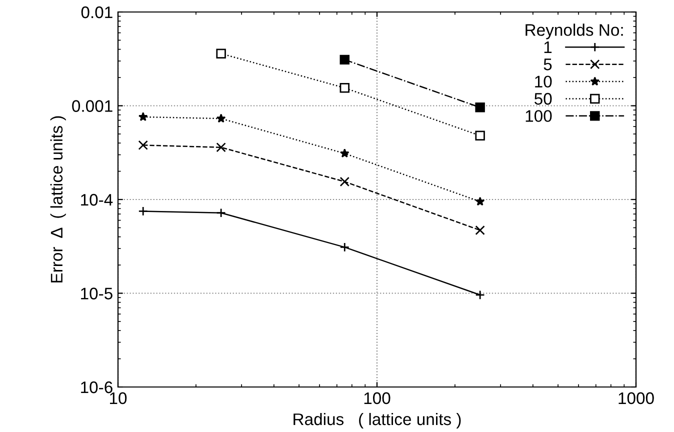 This screenshot has width=674, height=432. I want to click on legend-title: Reynolds No:, so click(574, 32).